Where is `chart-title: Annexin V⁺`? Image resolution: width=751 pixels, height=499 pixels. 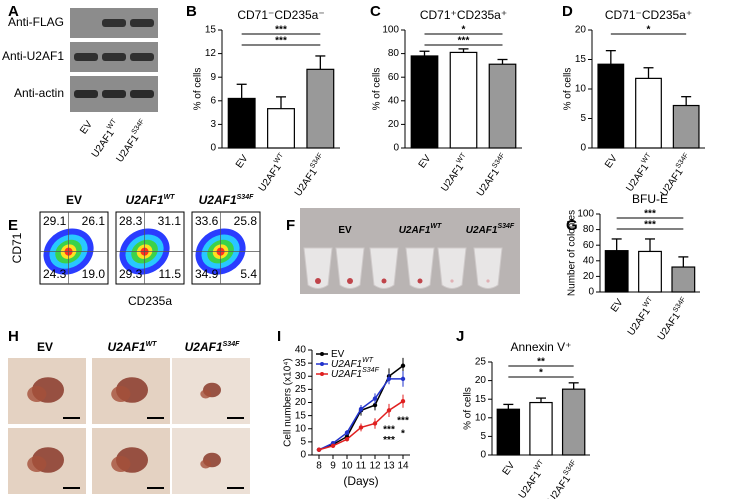
chart-title: Annexin V⁺ is located at coordinates (540, 347).